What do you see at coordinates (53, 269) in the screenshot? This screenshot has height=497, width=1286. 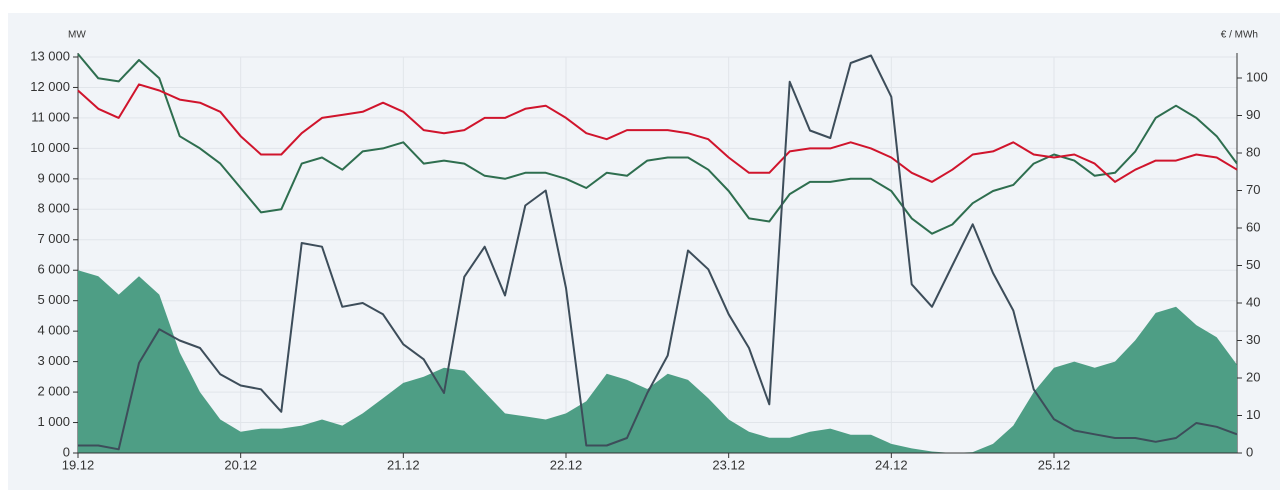 I see `y-tick-label: 6 000` at bounding box center [53, 269].